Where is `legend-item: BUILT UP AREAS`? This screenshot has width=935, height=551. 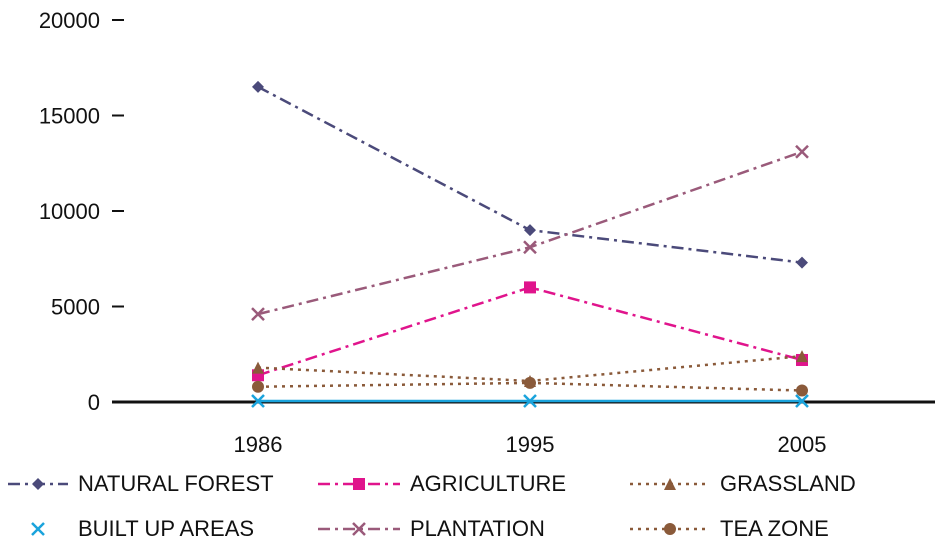 legend-item: BUILT UP AREAS is located at coordinates (142, 528).